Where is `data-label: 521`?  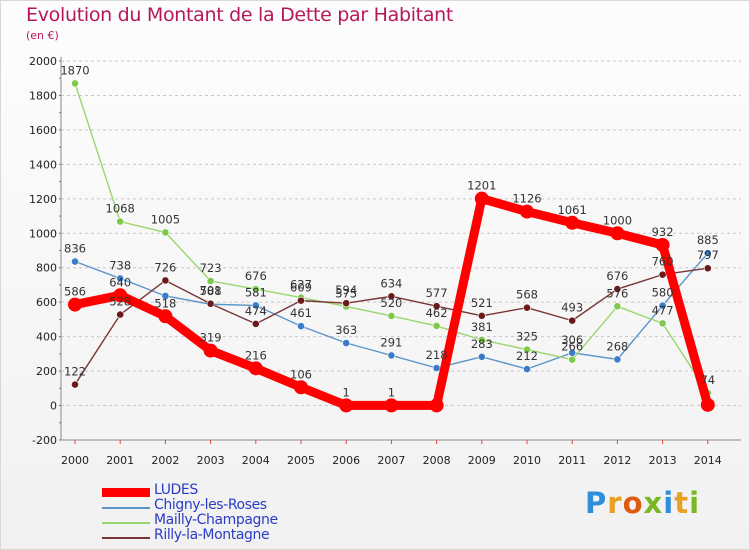 data-label: 521 is located at coordinates (482, 303).